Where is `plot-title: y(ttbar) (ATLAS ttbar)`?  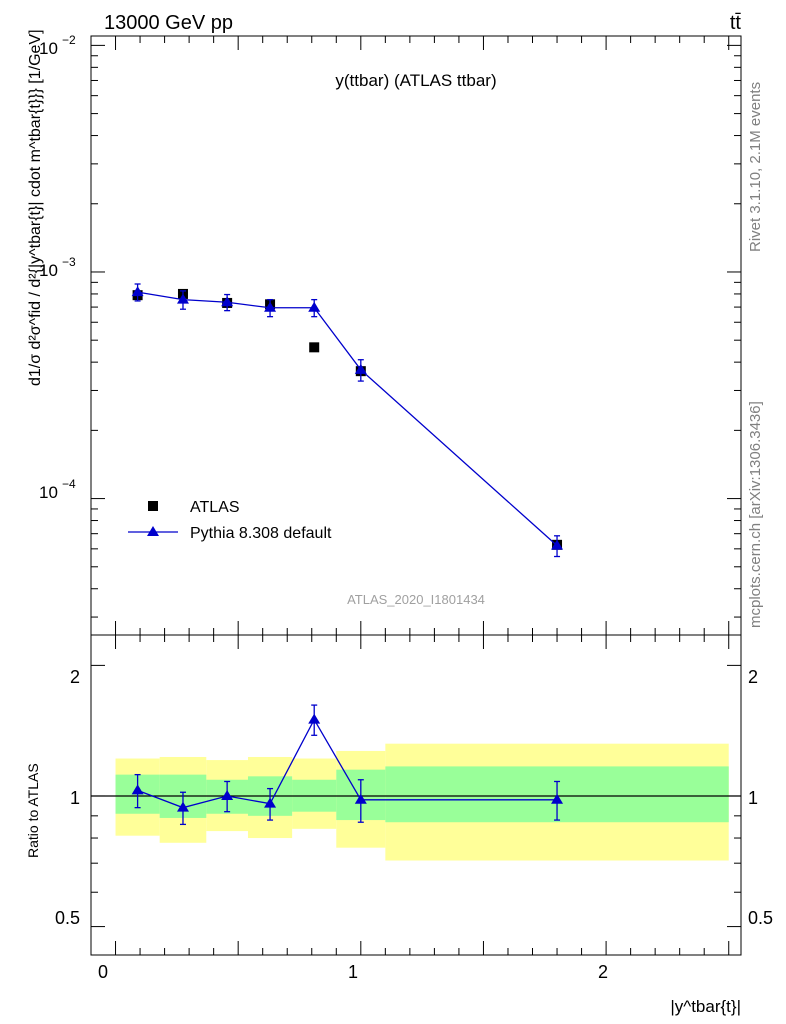
plot-title: y(ttbar) (ATLAS ttbar) is located at coordinates (415, 80).